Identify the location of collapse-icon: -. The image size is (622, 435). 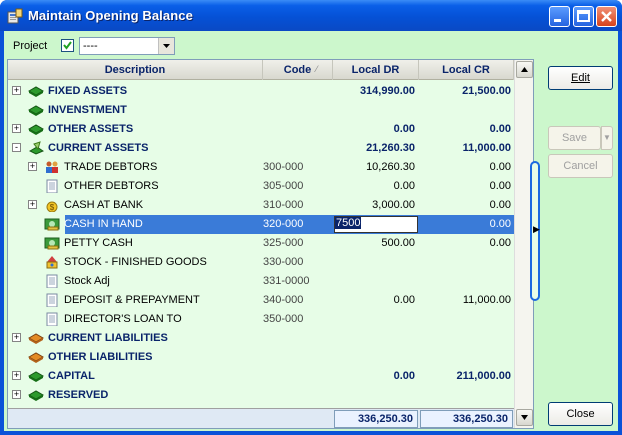
(16, 147).